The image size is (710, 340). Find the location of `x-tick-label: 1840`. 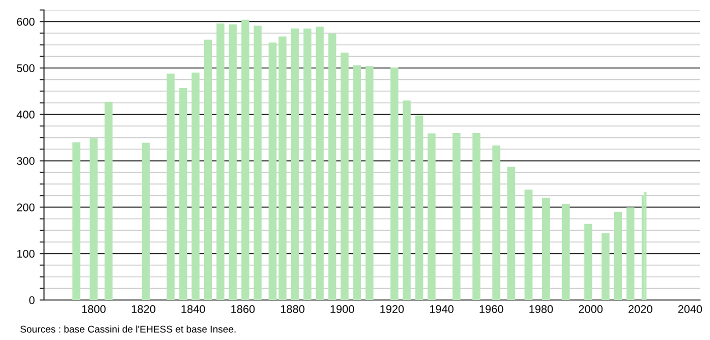

x-tick-label: 1840 is located at coordinates (194, 309).